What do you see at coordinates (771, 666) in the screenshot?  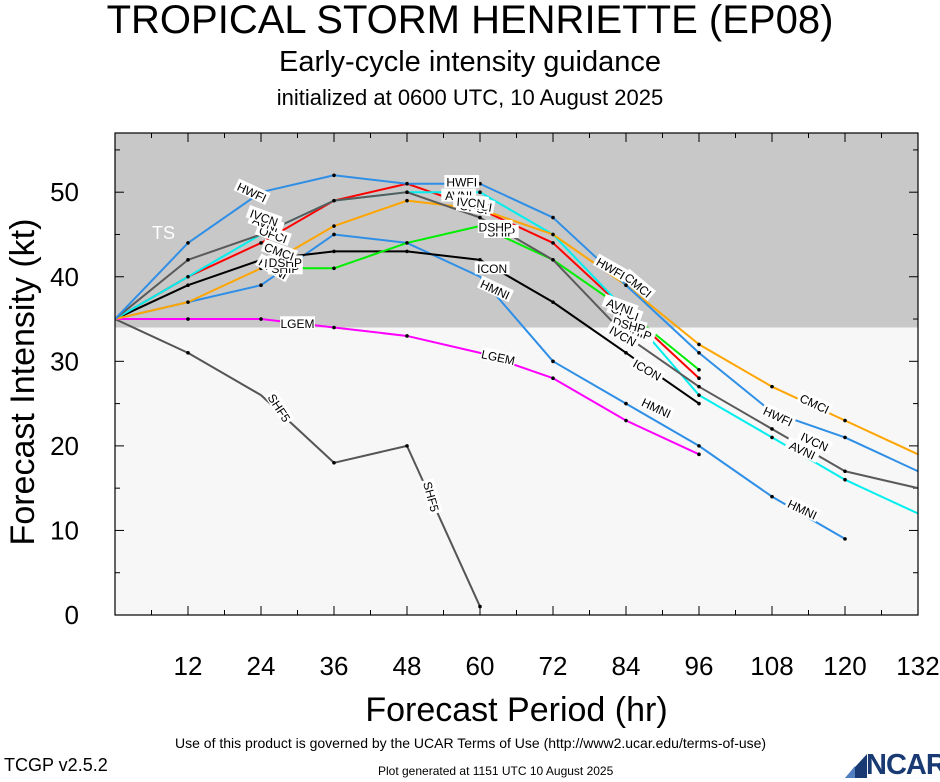 I see `x-tick-label: 108` at bounding box center [771, 666].